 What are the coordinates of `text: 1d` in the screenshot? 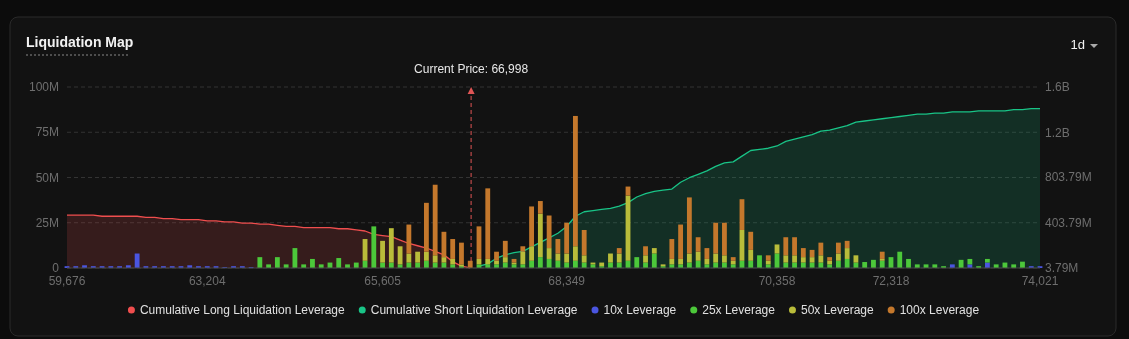 It's located at (1077, 44).